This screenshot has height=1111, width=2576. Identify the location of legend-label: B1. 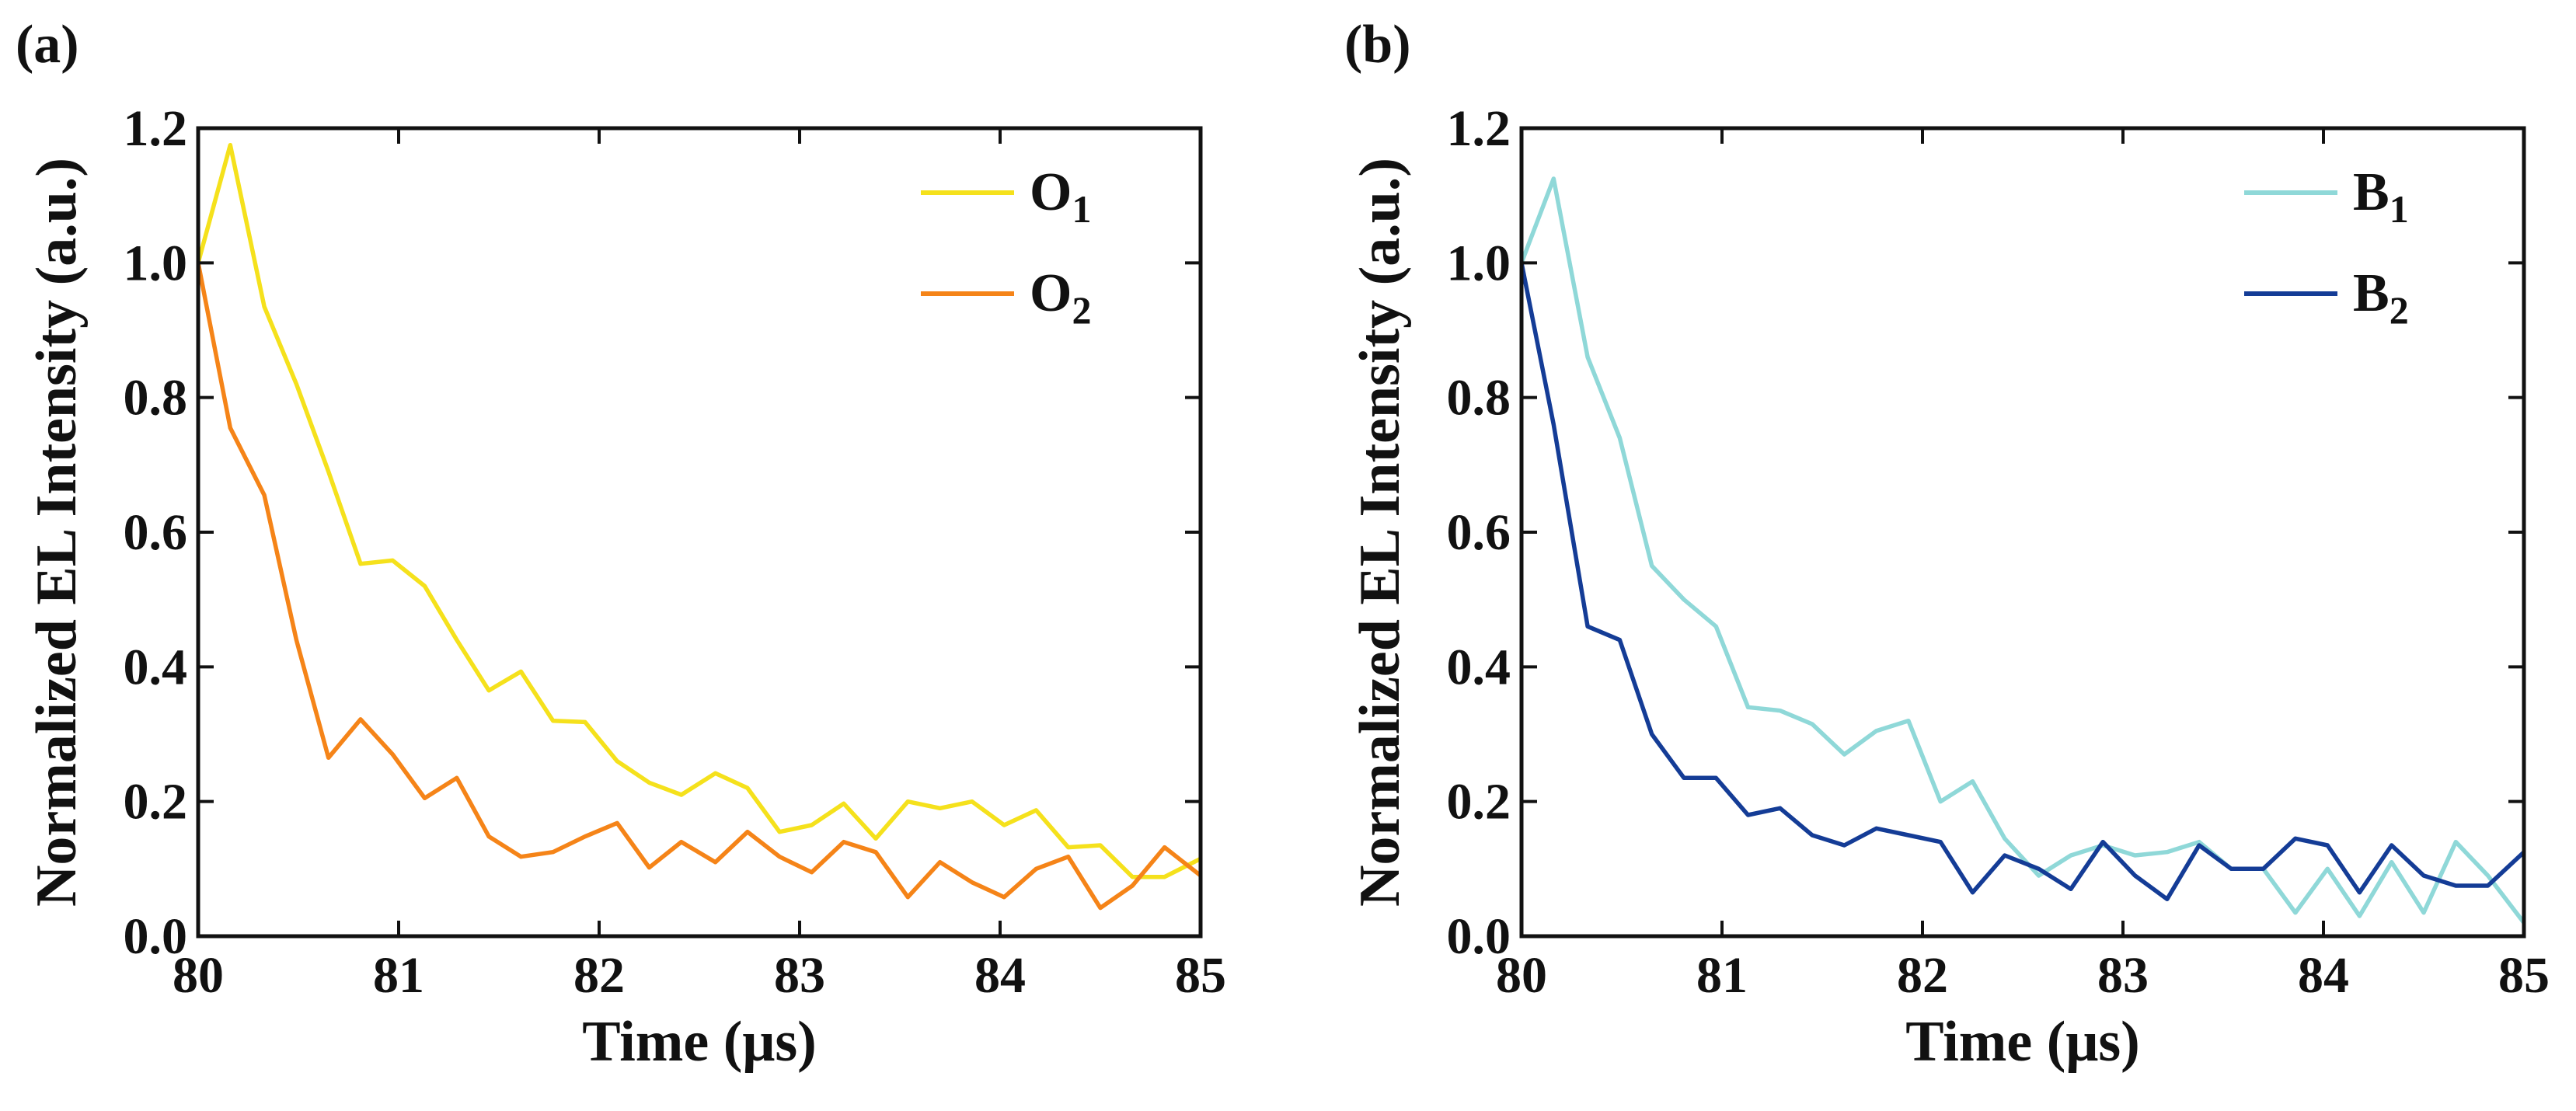
(2381, 196).